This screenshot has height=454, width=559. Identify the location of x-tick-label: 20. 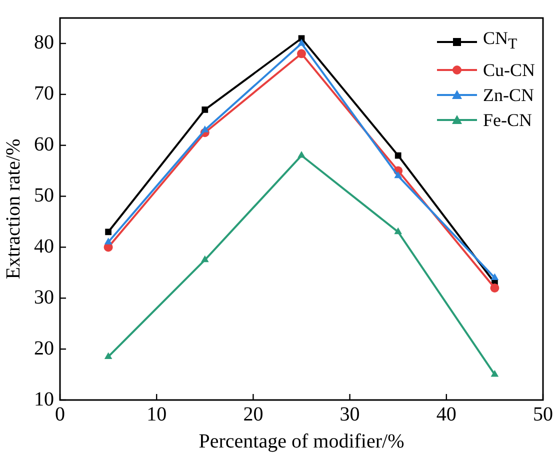
(253, 414).